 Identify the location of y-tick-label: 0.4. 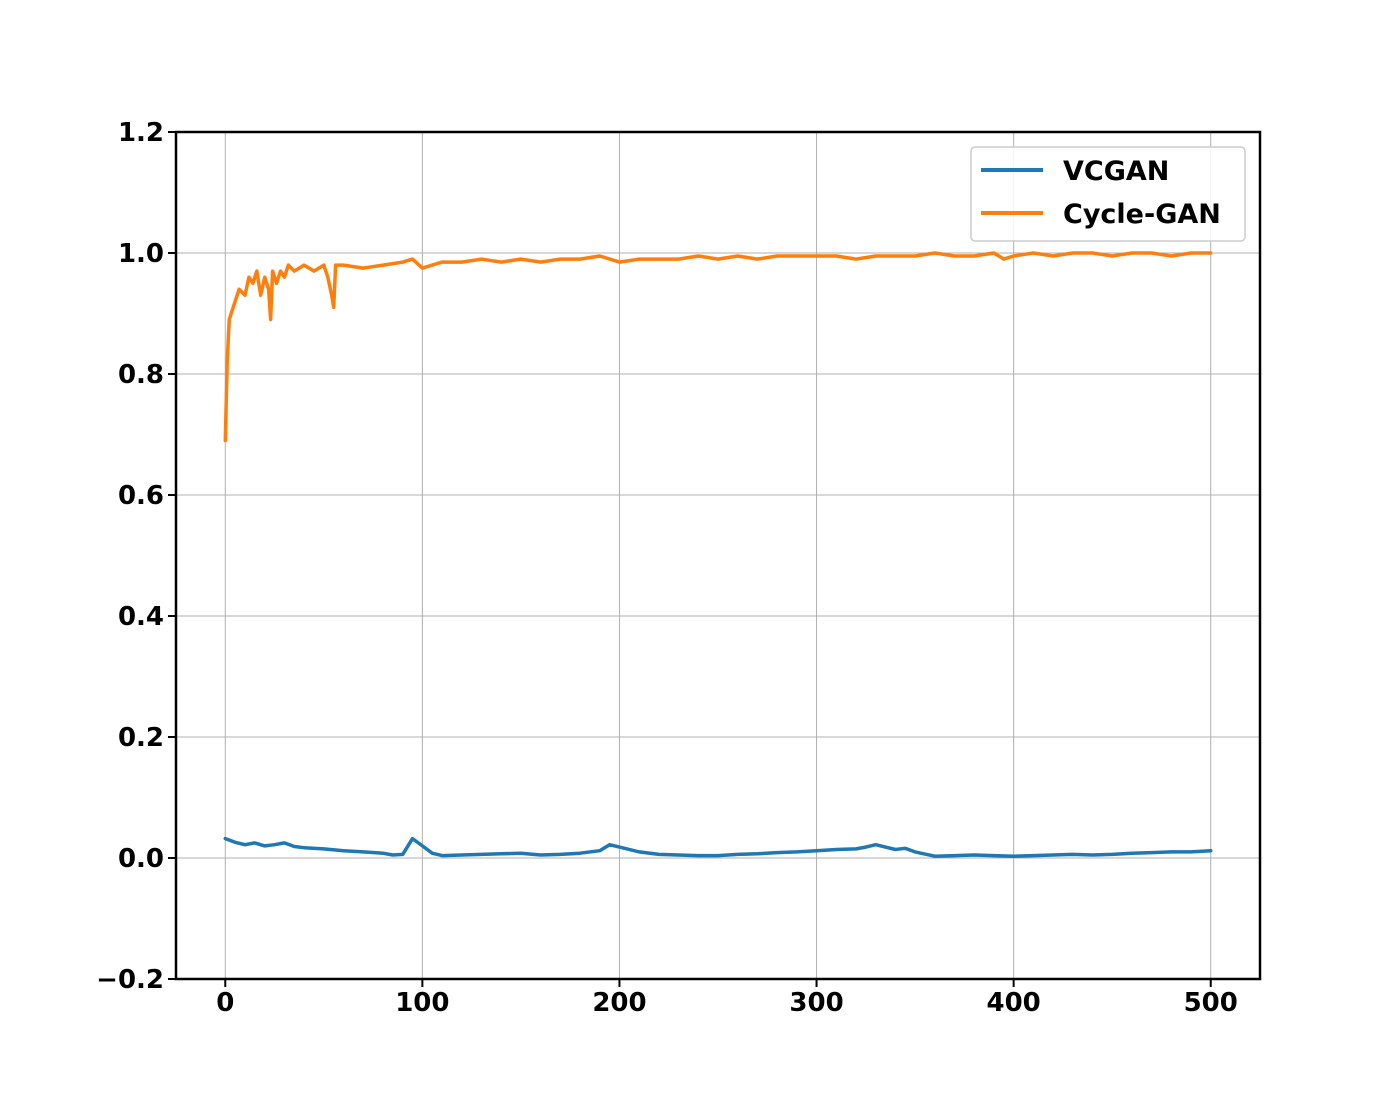
(141, 617).